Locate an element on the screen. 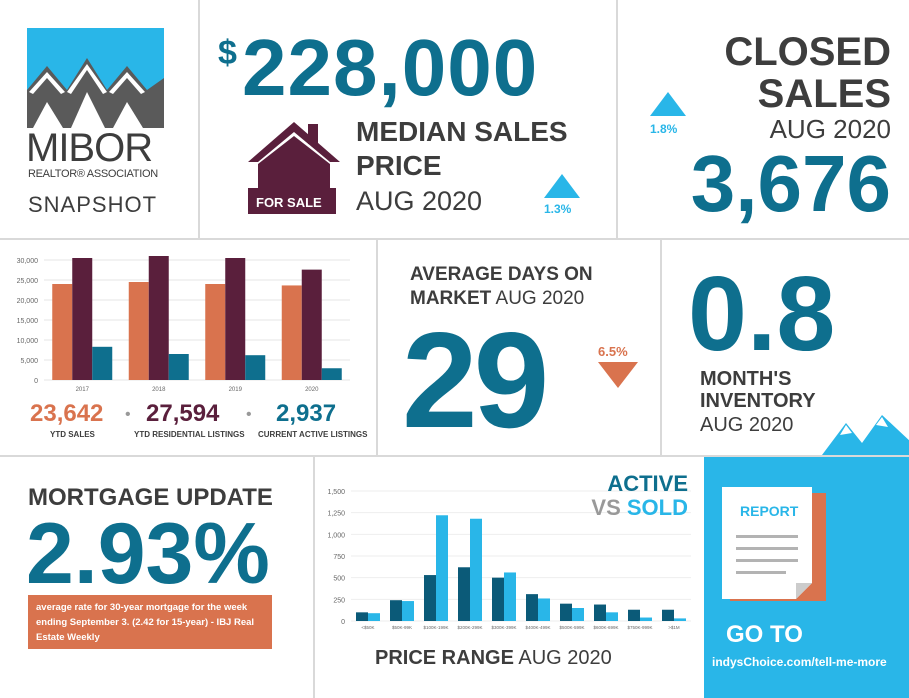 This screenshot has width=909, height=698. days-label-1: AVERAGE DAYS ON is located at coordinates (501, 274).